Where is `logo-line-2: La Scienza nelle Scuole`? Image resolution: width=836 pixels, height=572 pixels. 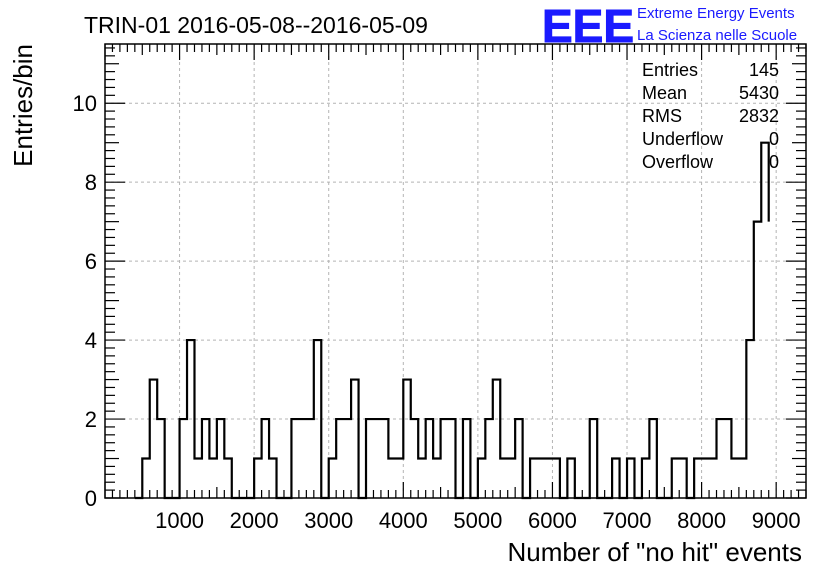 logo-line-2: La Scienza nelle Scuole is located at coordinates (717, 35).